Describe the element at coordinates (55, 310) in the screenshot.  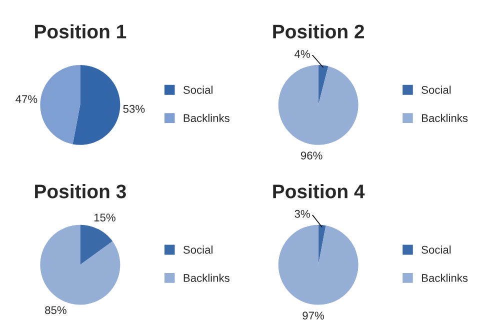
I see `data-label: 85%` at that location.